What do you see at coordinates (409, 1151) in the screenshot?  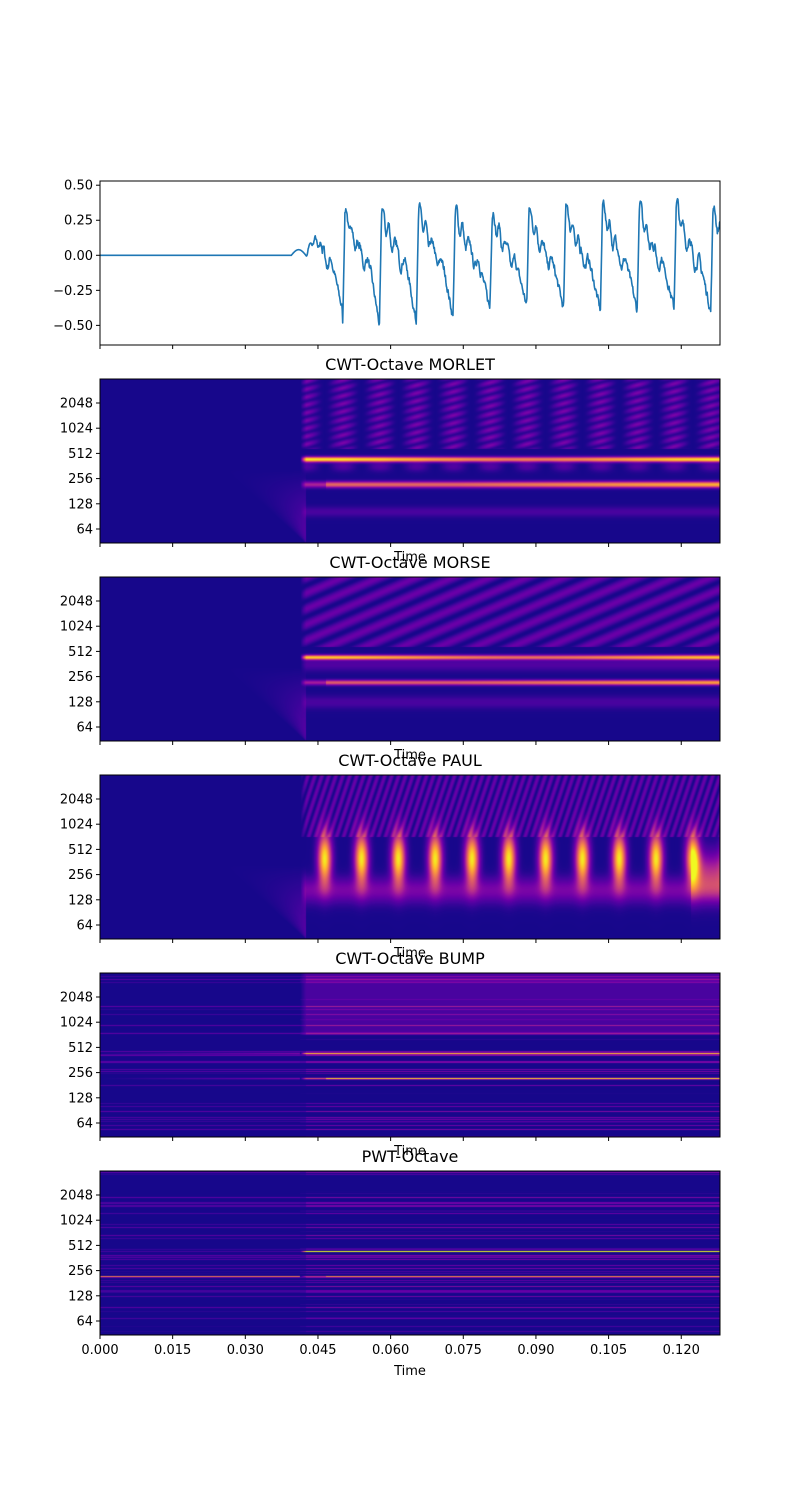 I see `bump-xlabel: Time` at bounding box center [409, 1151].